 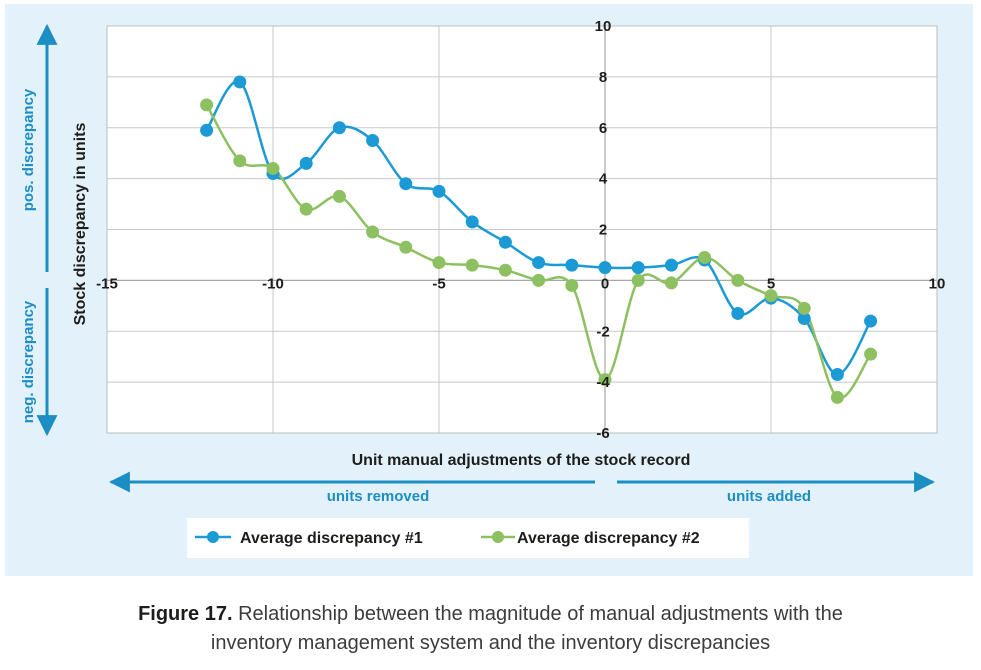 What do you see at coordinates (771, 283) in the screenshot?
I see `x-tick-label: 5` at bounding box center [771, 283].